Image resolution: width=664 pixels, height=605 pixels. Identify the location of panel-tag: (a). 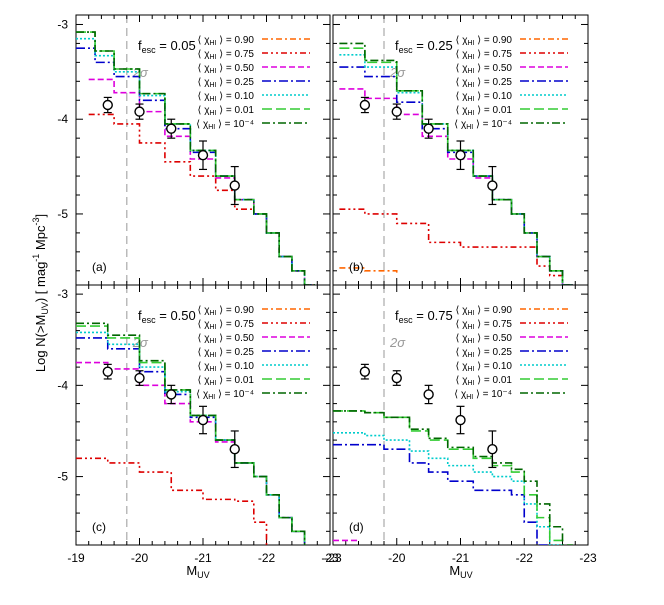
(99, 267).